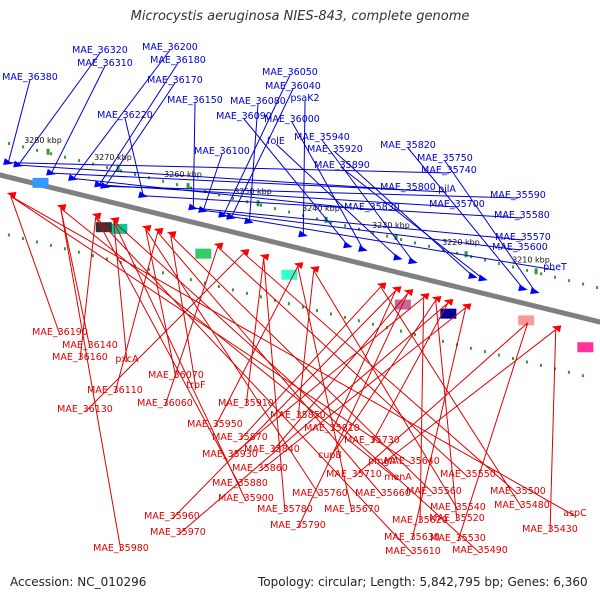 The width and height of the screenshot is (600, 600). I want to click on reverse-label: MAE_35490, so click(480, 550).